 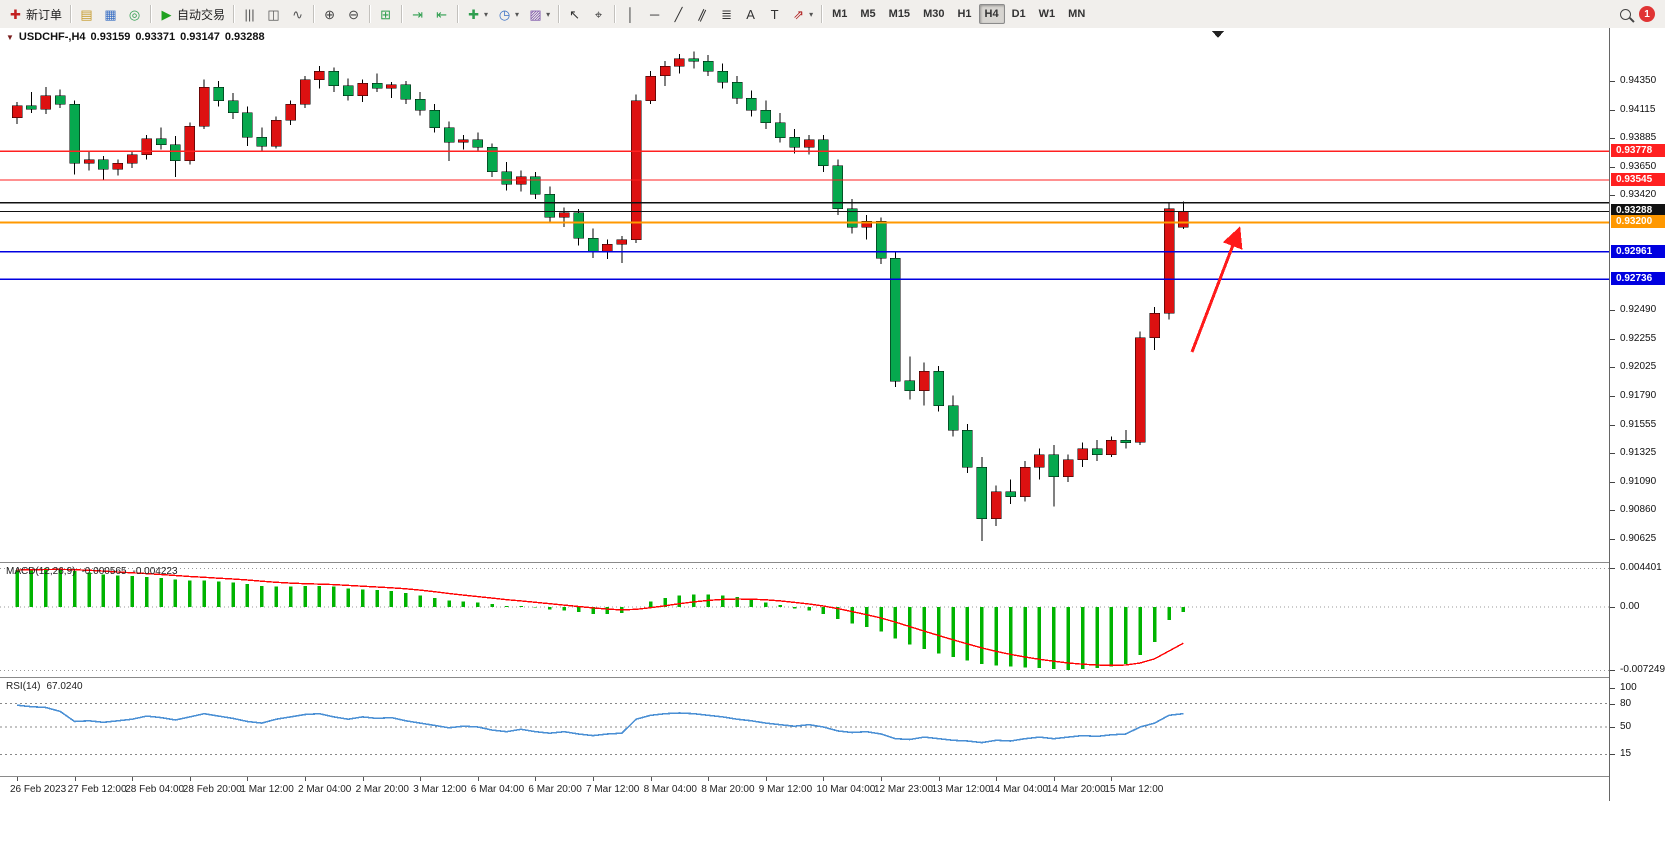 I want to click on trend-arrow, so click(x=1216, y=289).